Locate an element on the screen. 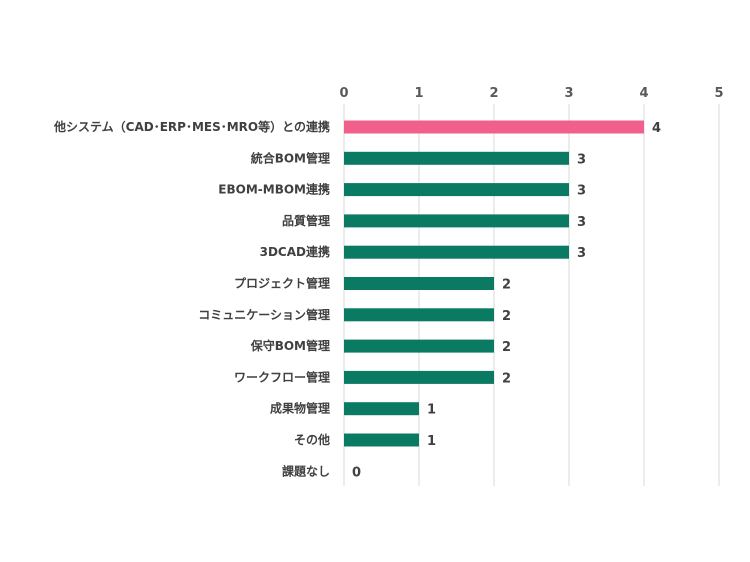  category-label: 保守BOM管理 is located at coordinates (290, 345).